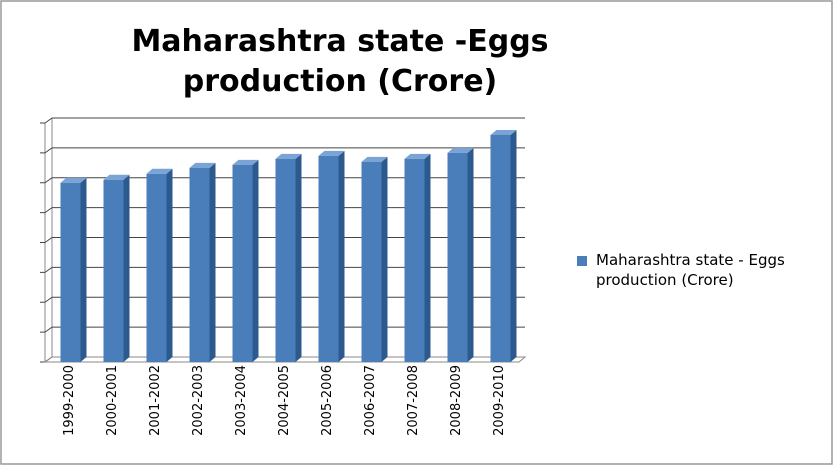  I want to click on x-tick-label: 2009-2010, so click(499, 400).